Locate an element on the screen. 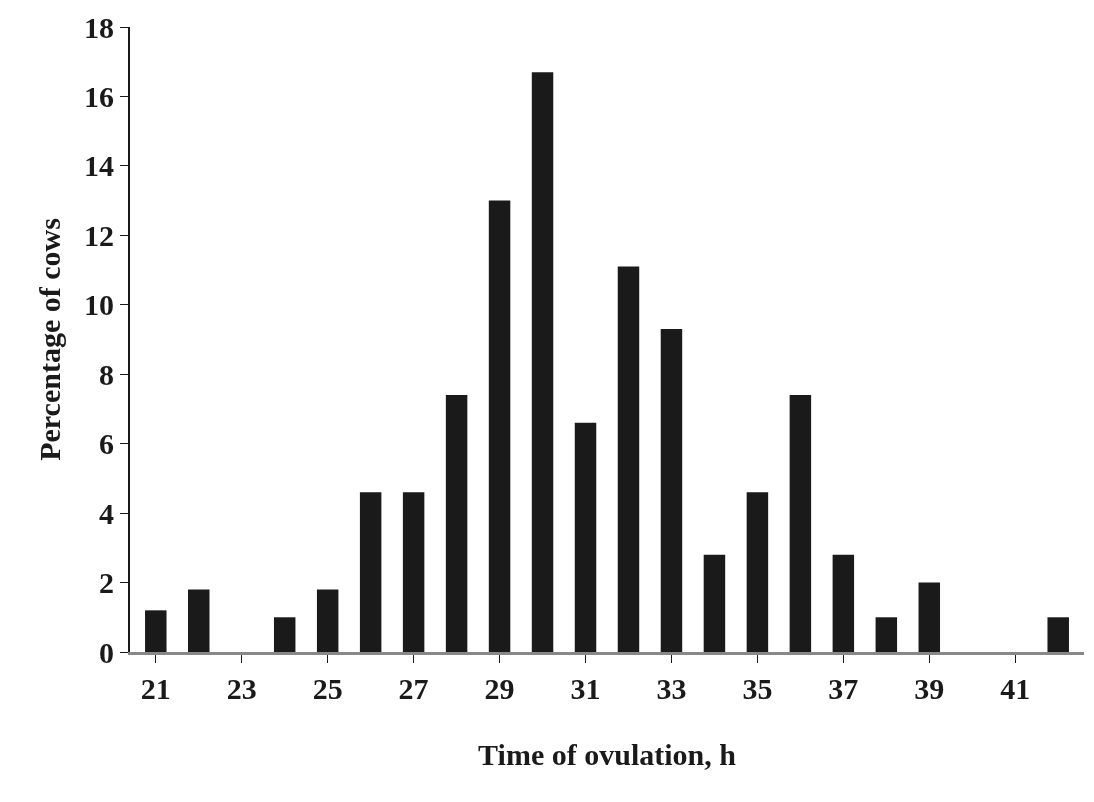 This screenshot has height=802, width=1094. y-tick-label: 0 is located at coordinates (106, 652).